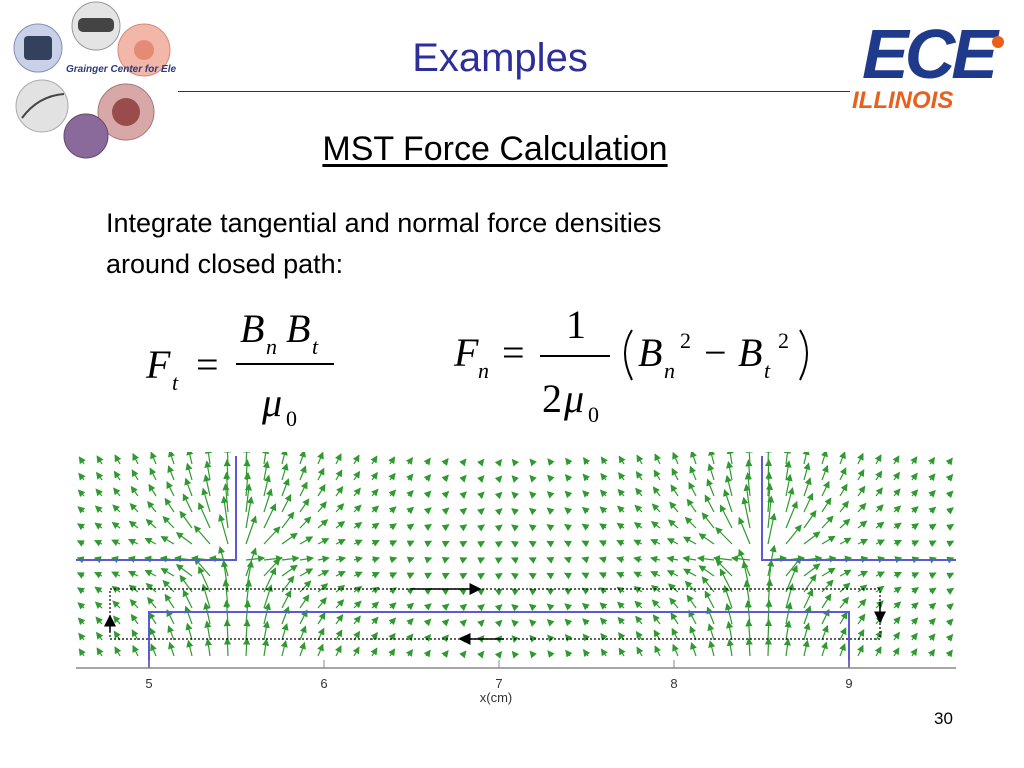  What do you see at coordinates (495, 149) in the screenshot?
I see `slide-subtitle: MST Force Calculation` at bounding box center [495, 149].